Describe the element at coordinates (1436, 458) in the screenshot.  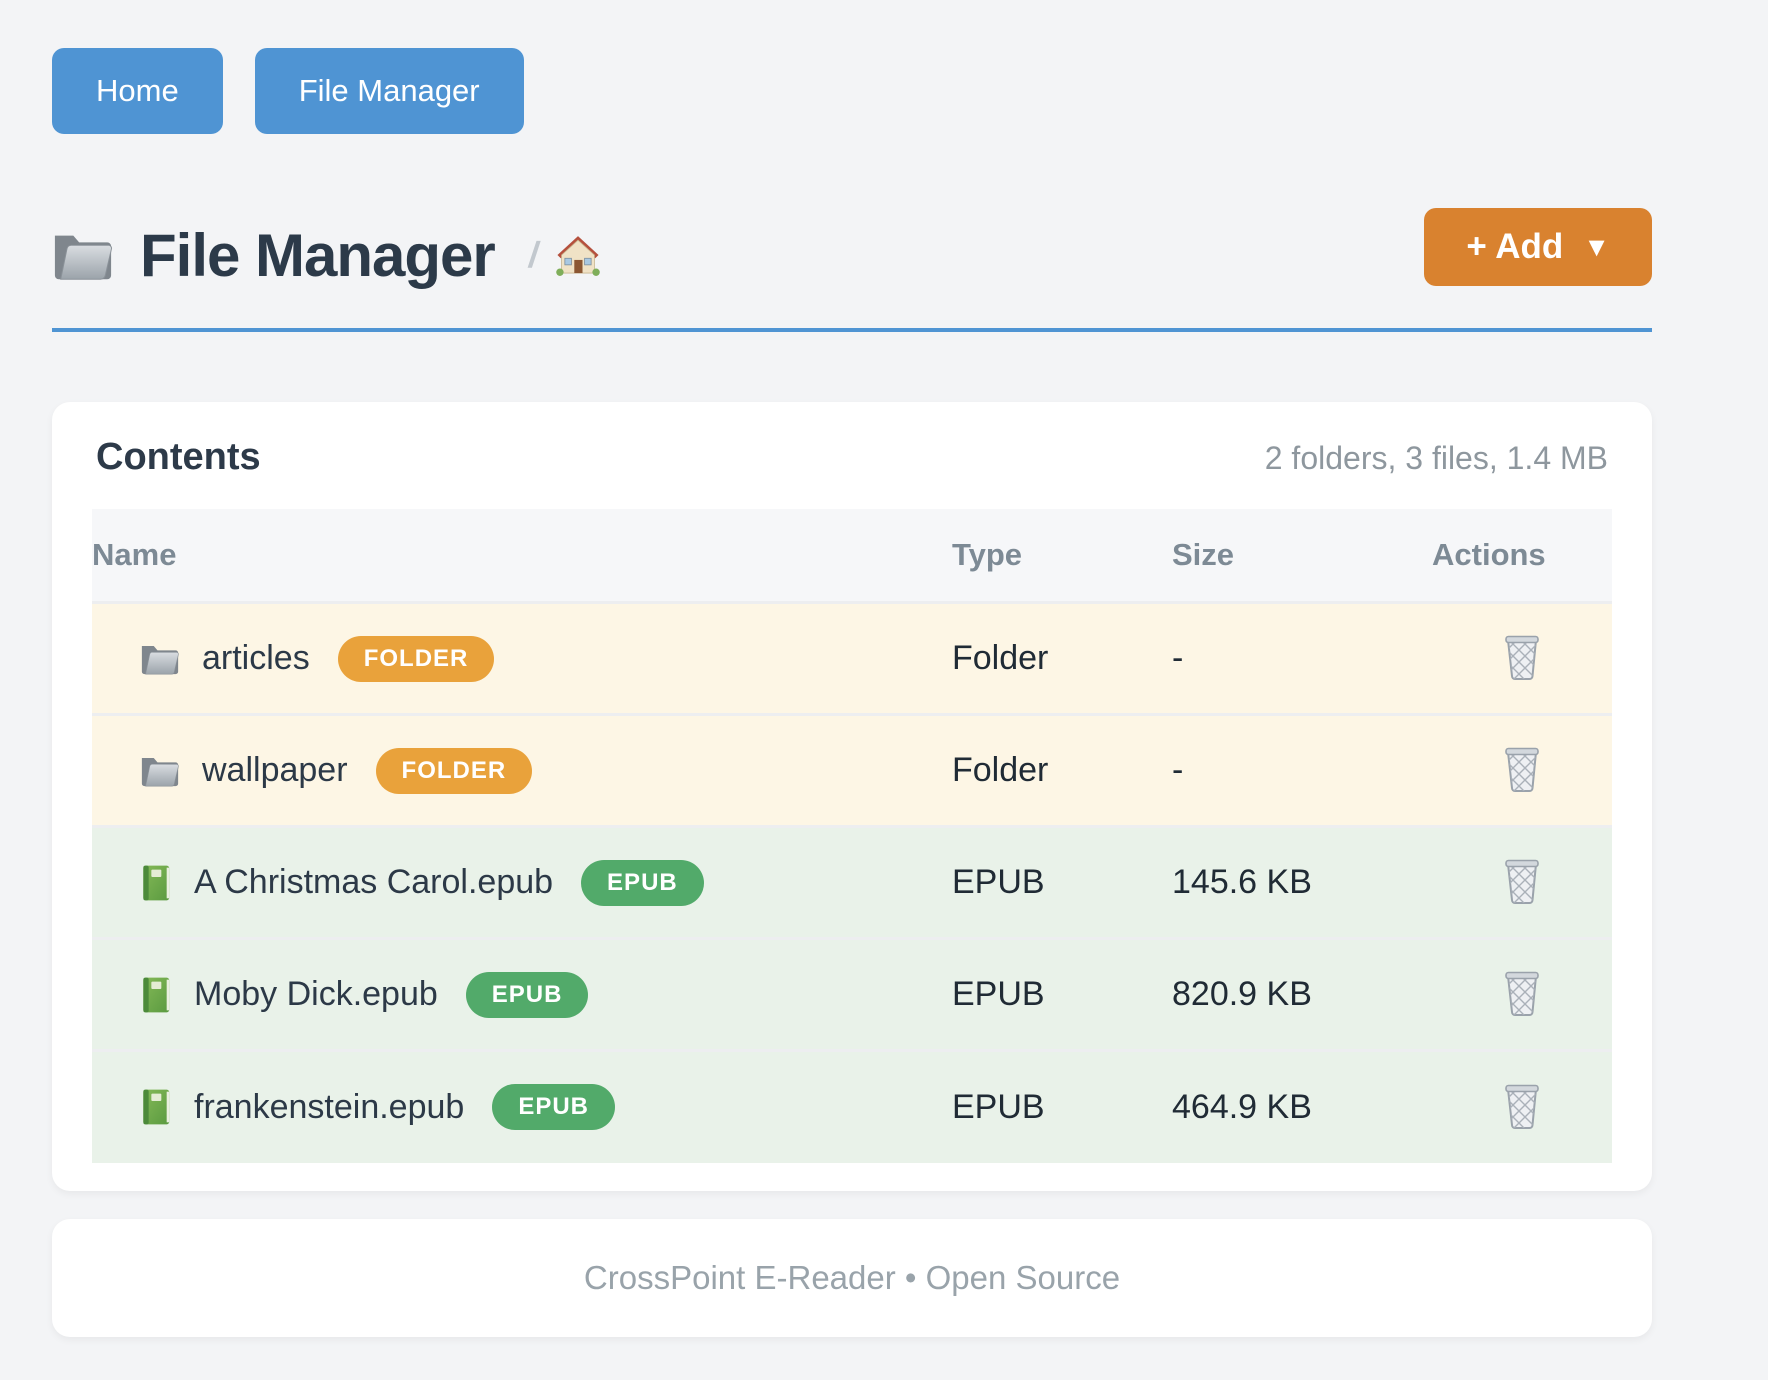
I see `contents-summary: 2 folders, 3 files, 1.4 MB` at that location.